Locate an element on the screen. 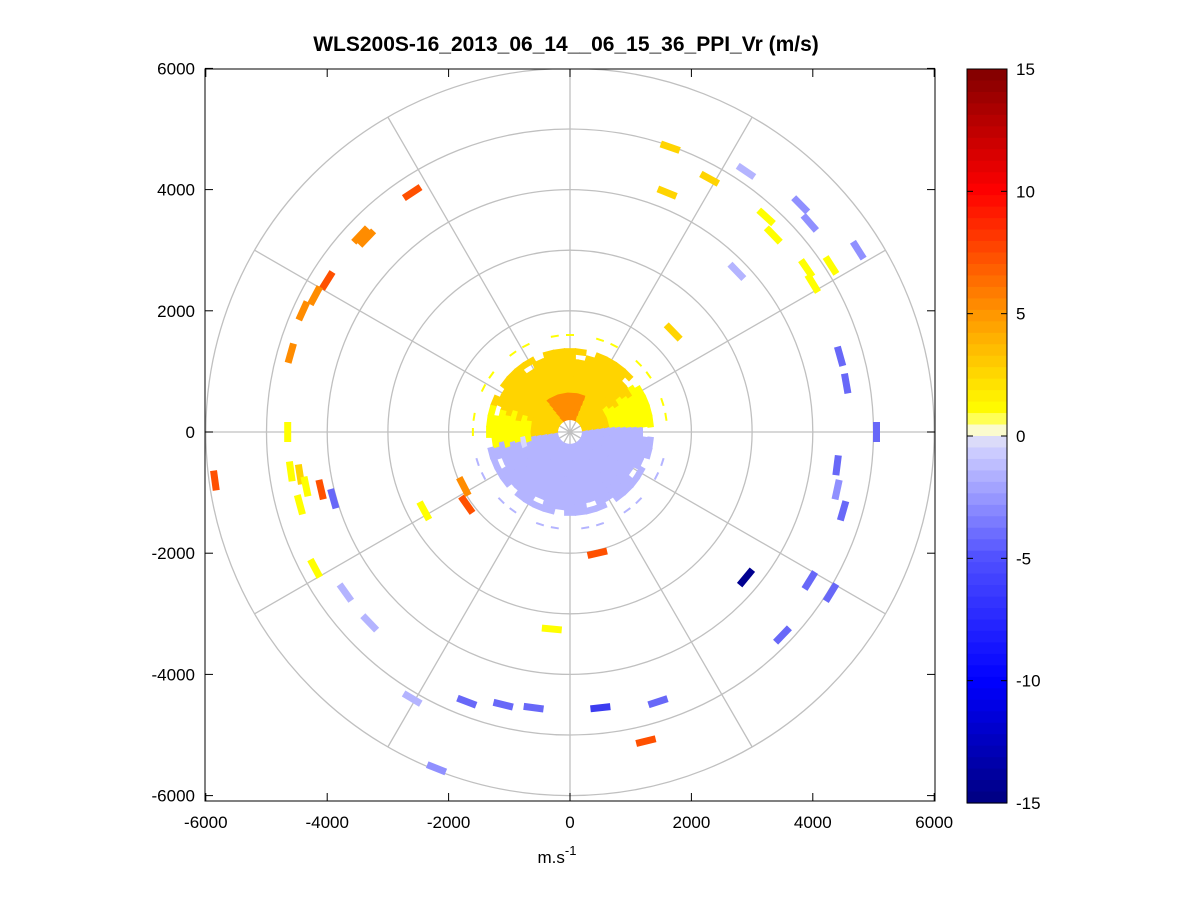  colorbar-tick-label: 5 is located at coordinates (1020, 314).